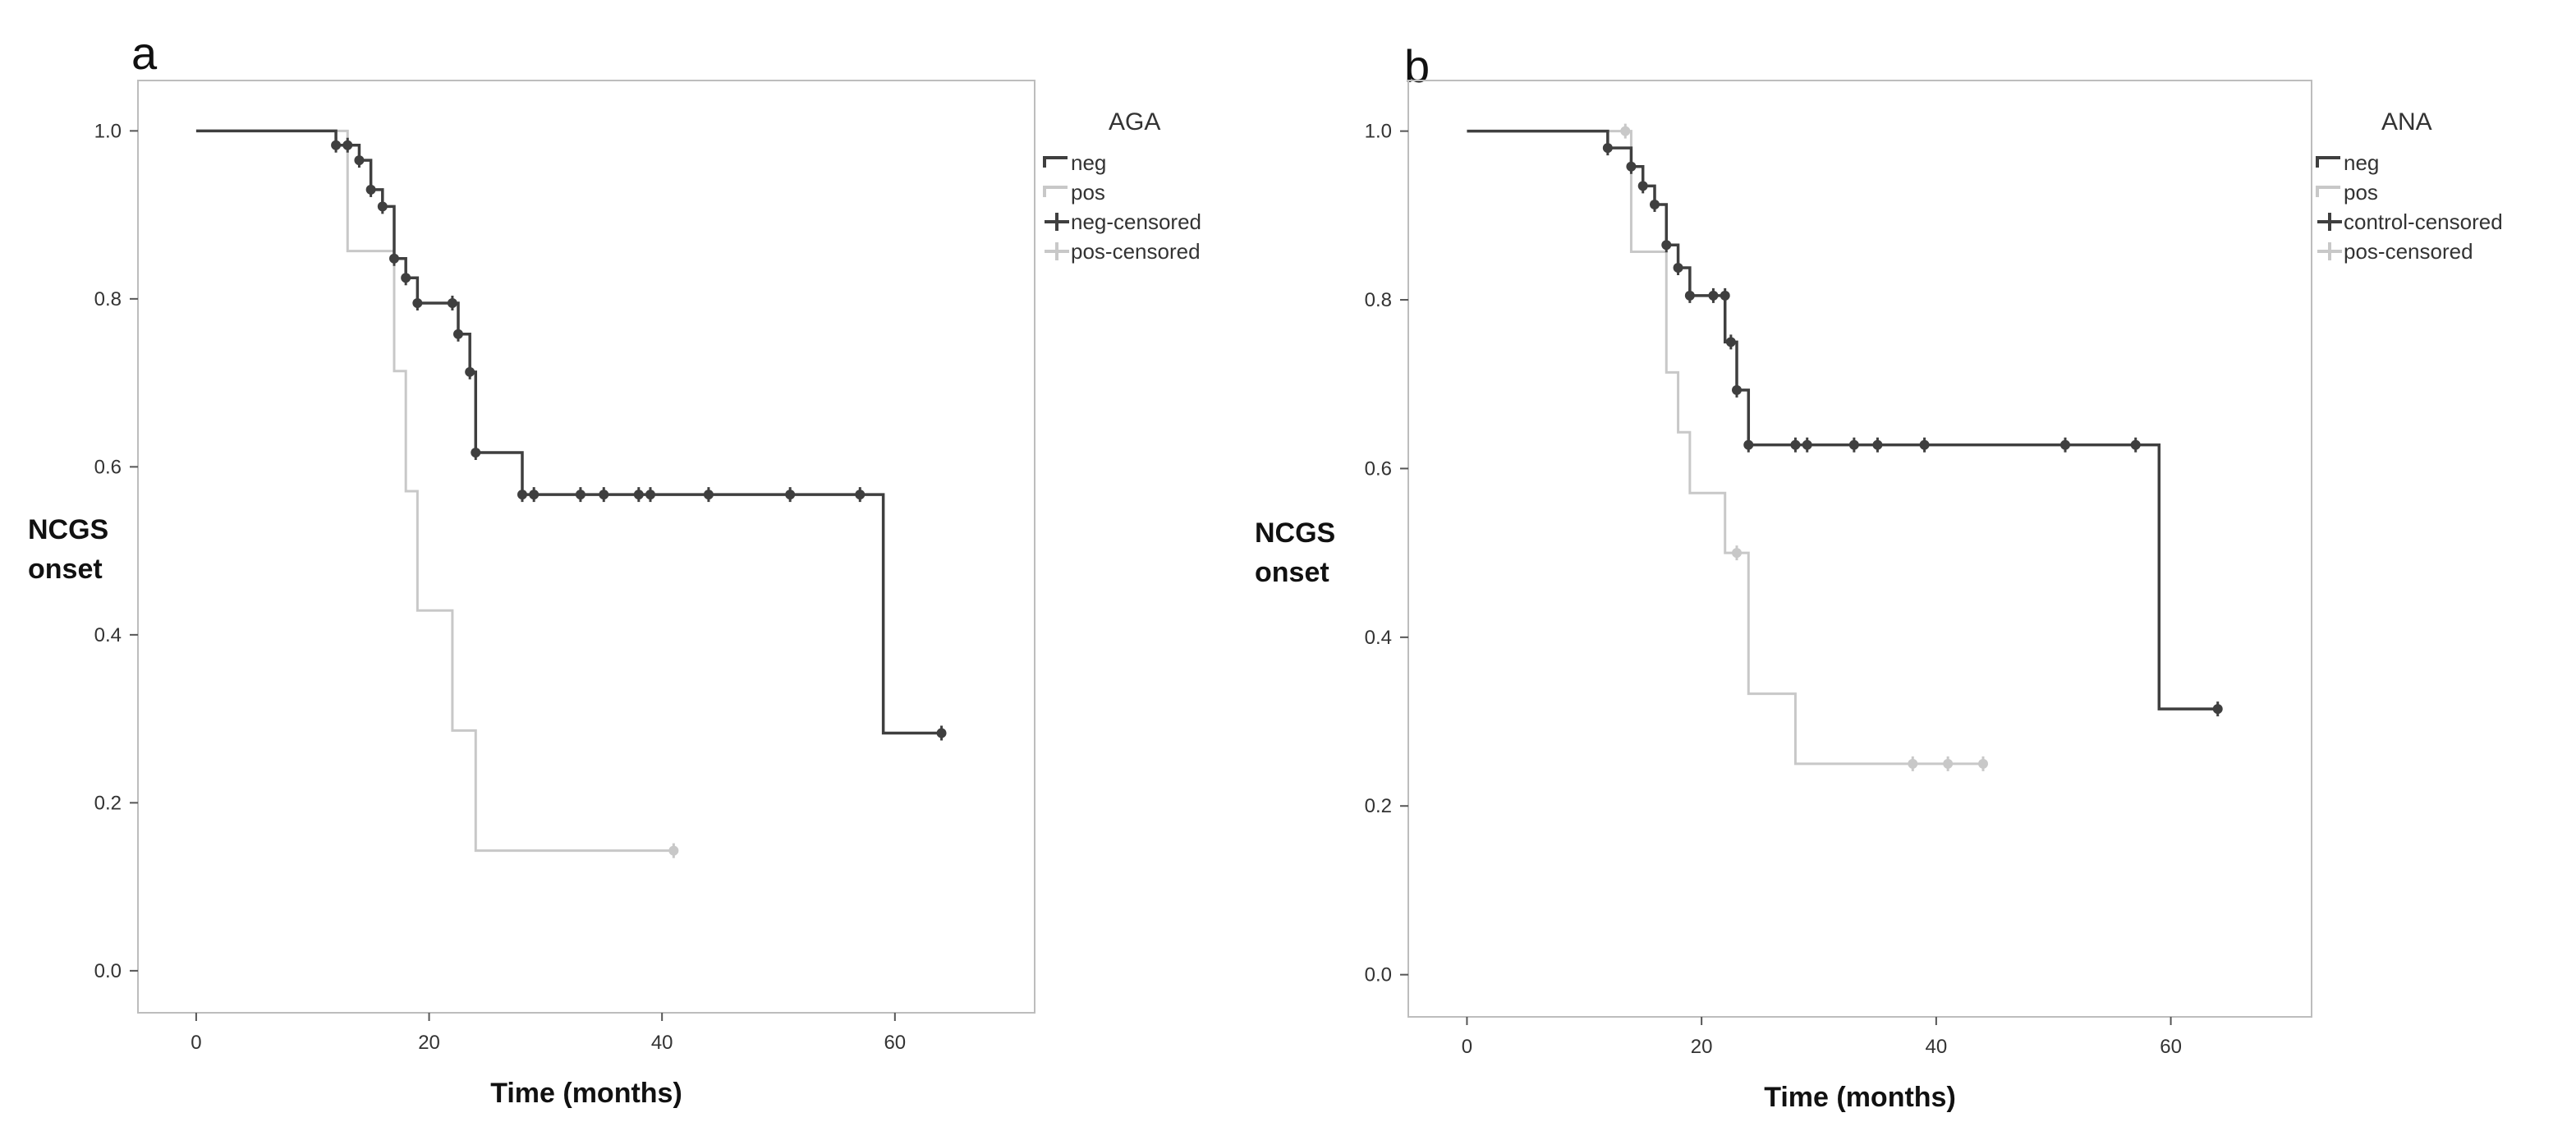  What do you see at coordinates (586, 1093) in the screenshot?
I see `x-axis-title-a: Time (months)` at bounding box center [586, 1093].